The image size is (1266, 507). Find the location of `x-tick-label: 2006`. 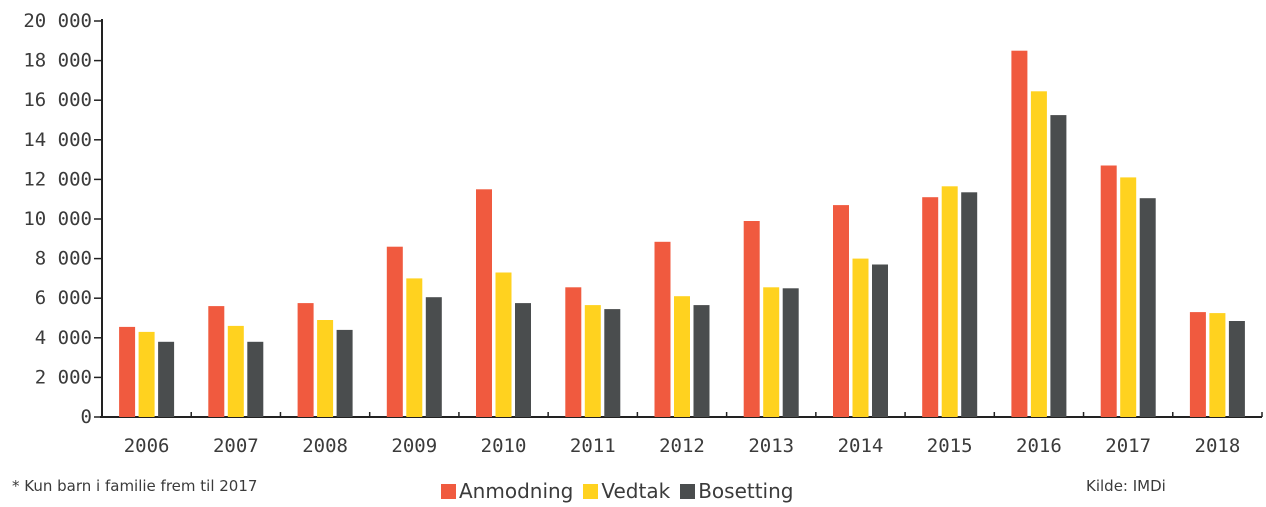

x-tick-label: 2006 is located at coordinates (147, 446).